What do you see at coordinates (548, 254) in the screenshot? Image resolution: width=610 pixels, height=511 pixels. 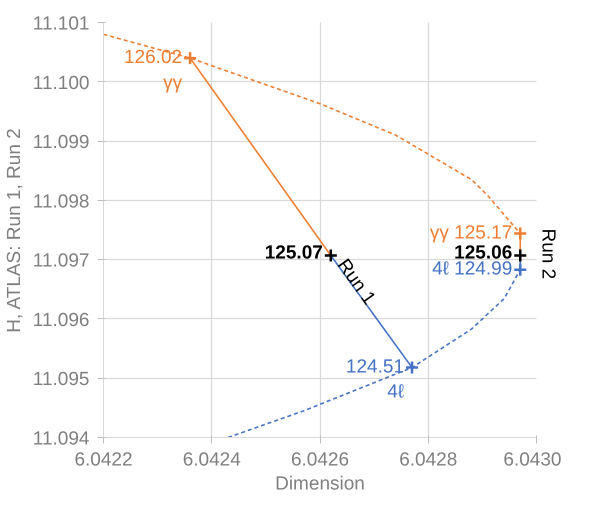 I see `text: Run 2` at bounding box center [548, 254].